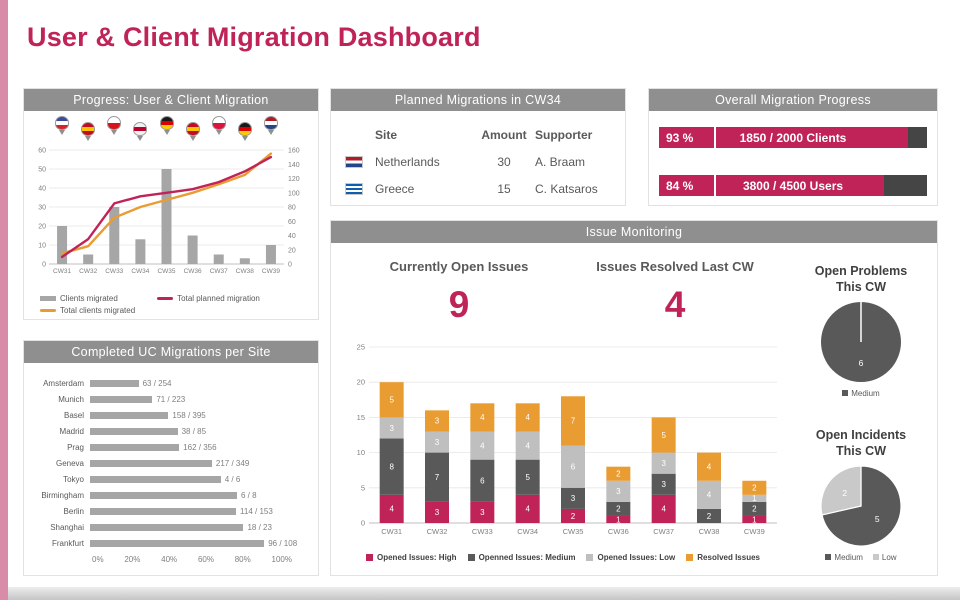  I want to click on site-bar-track: 158 / 395, so click(188, 415).